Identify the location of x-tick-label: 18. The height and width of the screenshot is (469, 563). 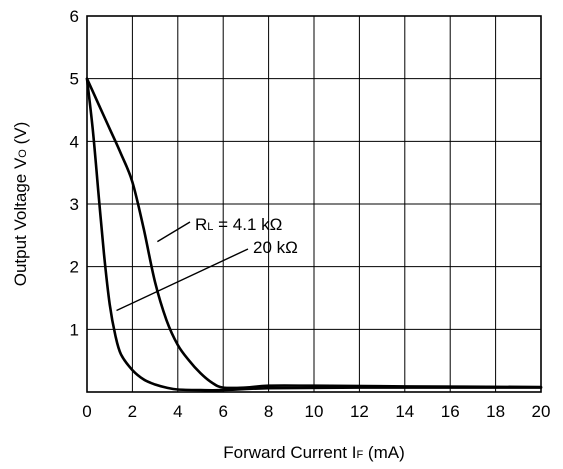
(495, 411).